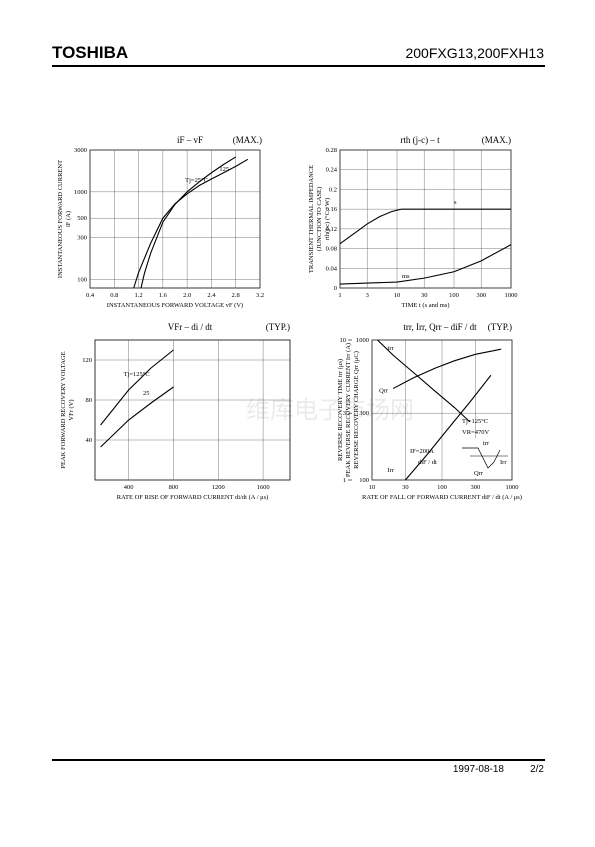 This screenshot has width=595, height=847. Describe the element at coordinates (367, 295) in the screenshot. I see `x-tick-label: 3` at that location.